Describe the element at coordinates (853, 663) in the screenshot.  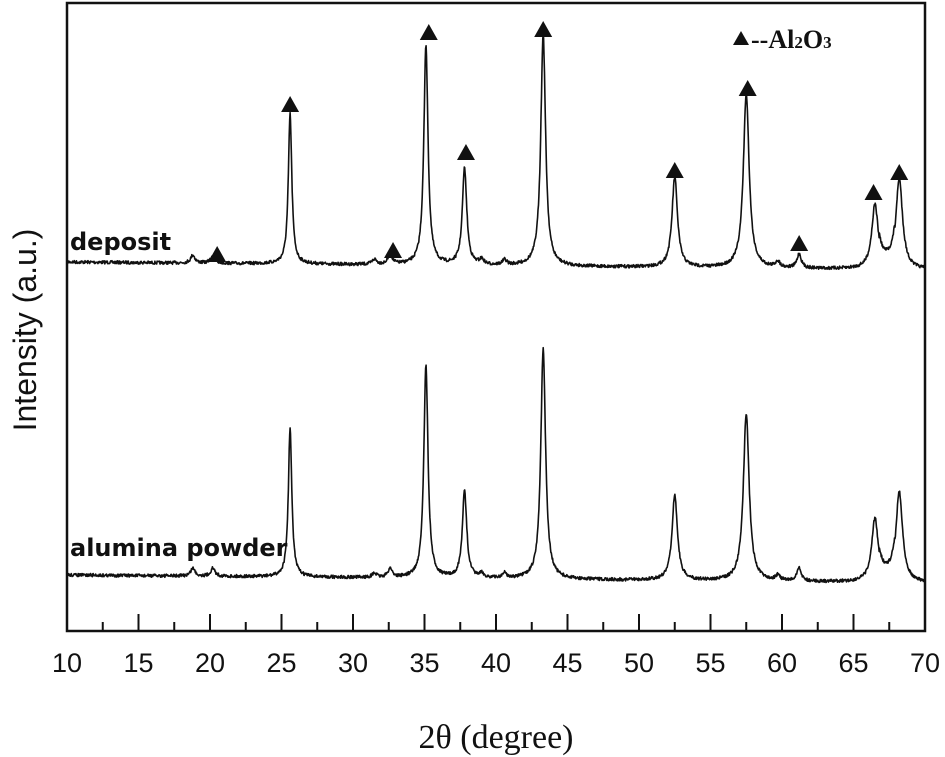
I see `x-tick-label: 65` at that location.